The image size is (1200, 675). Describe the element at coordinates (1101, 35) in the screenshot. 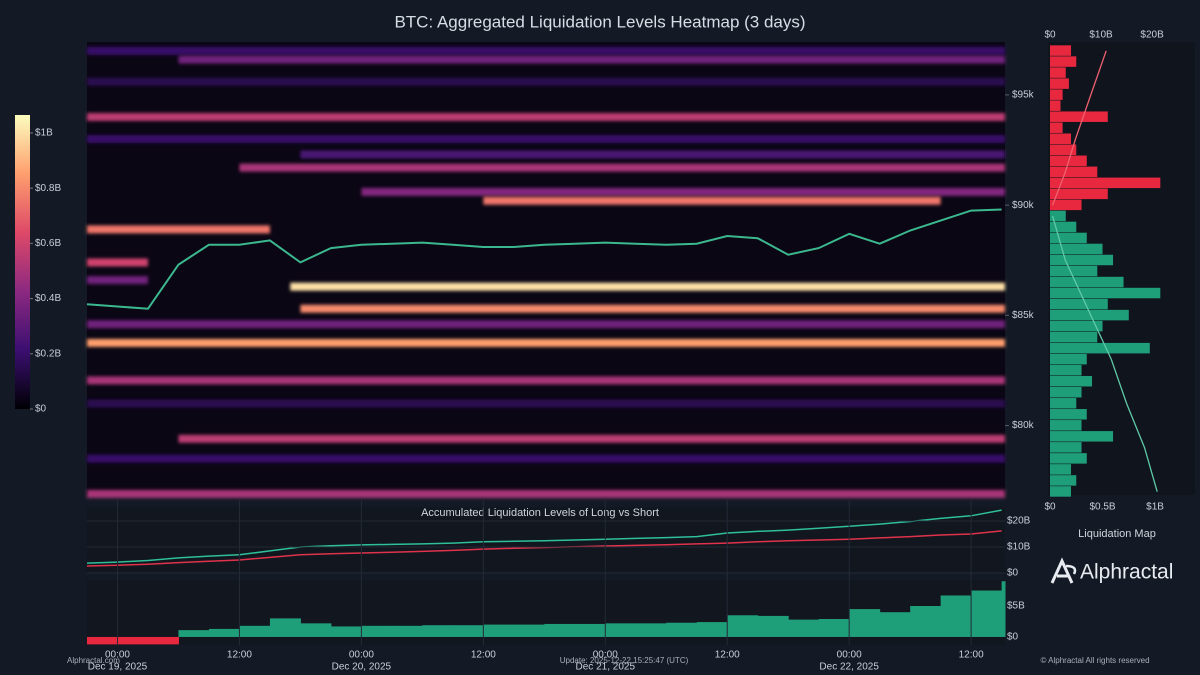

I see `x2-tick-label: $10B` at that location.